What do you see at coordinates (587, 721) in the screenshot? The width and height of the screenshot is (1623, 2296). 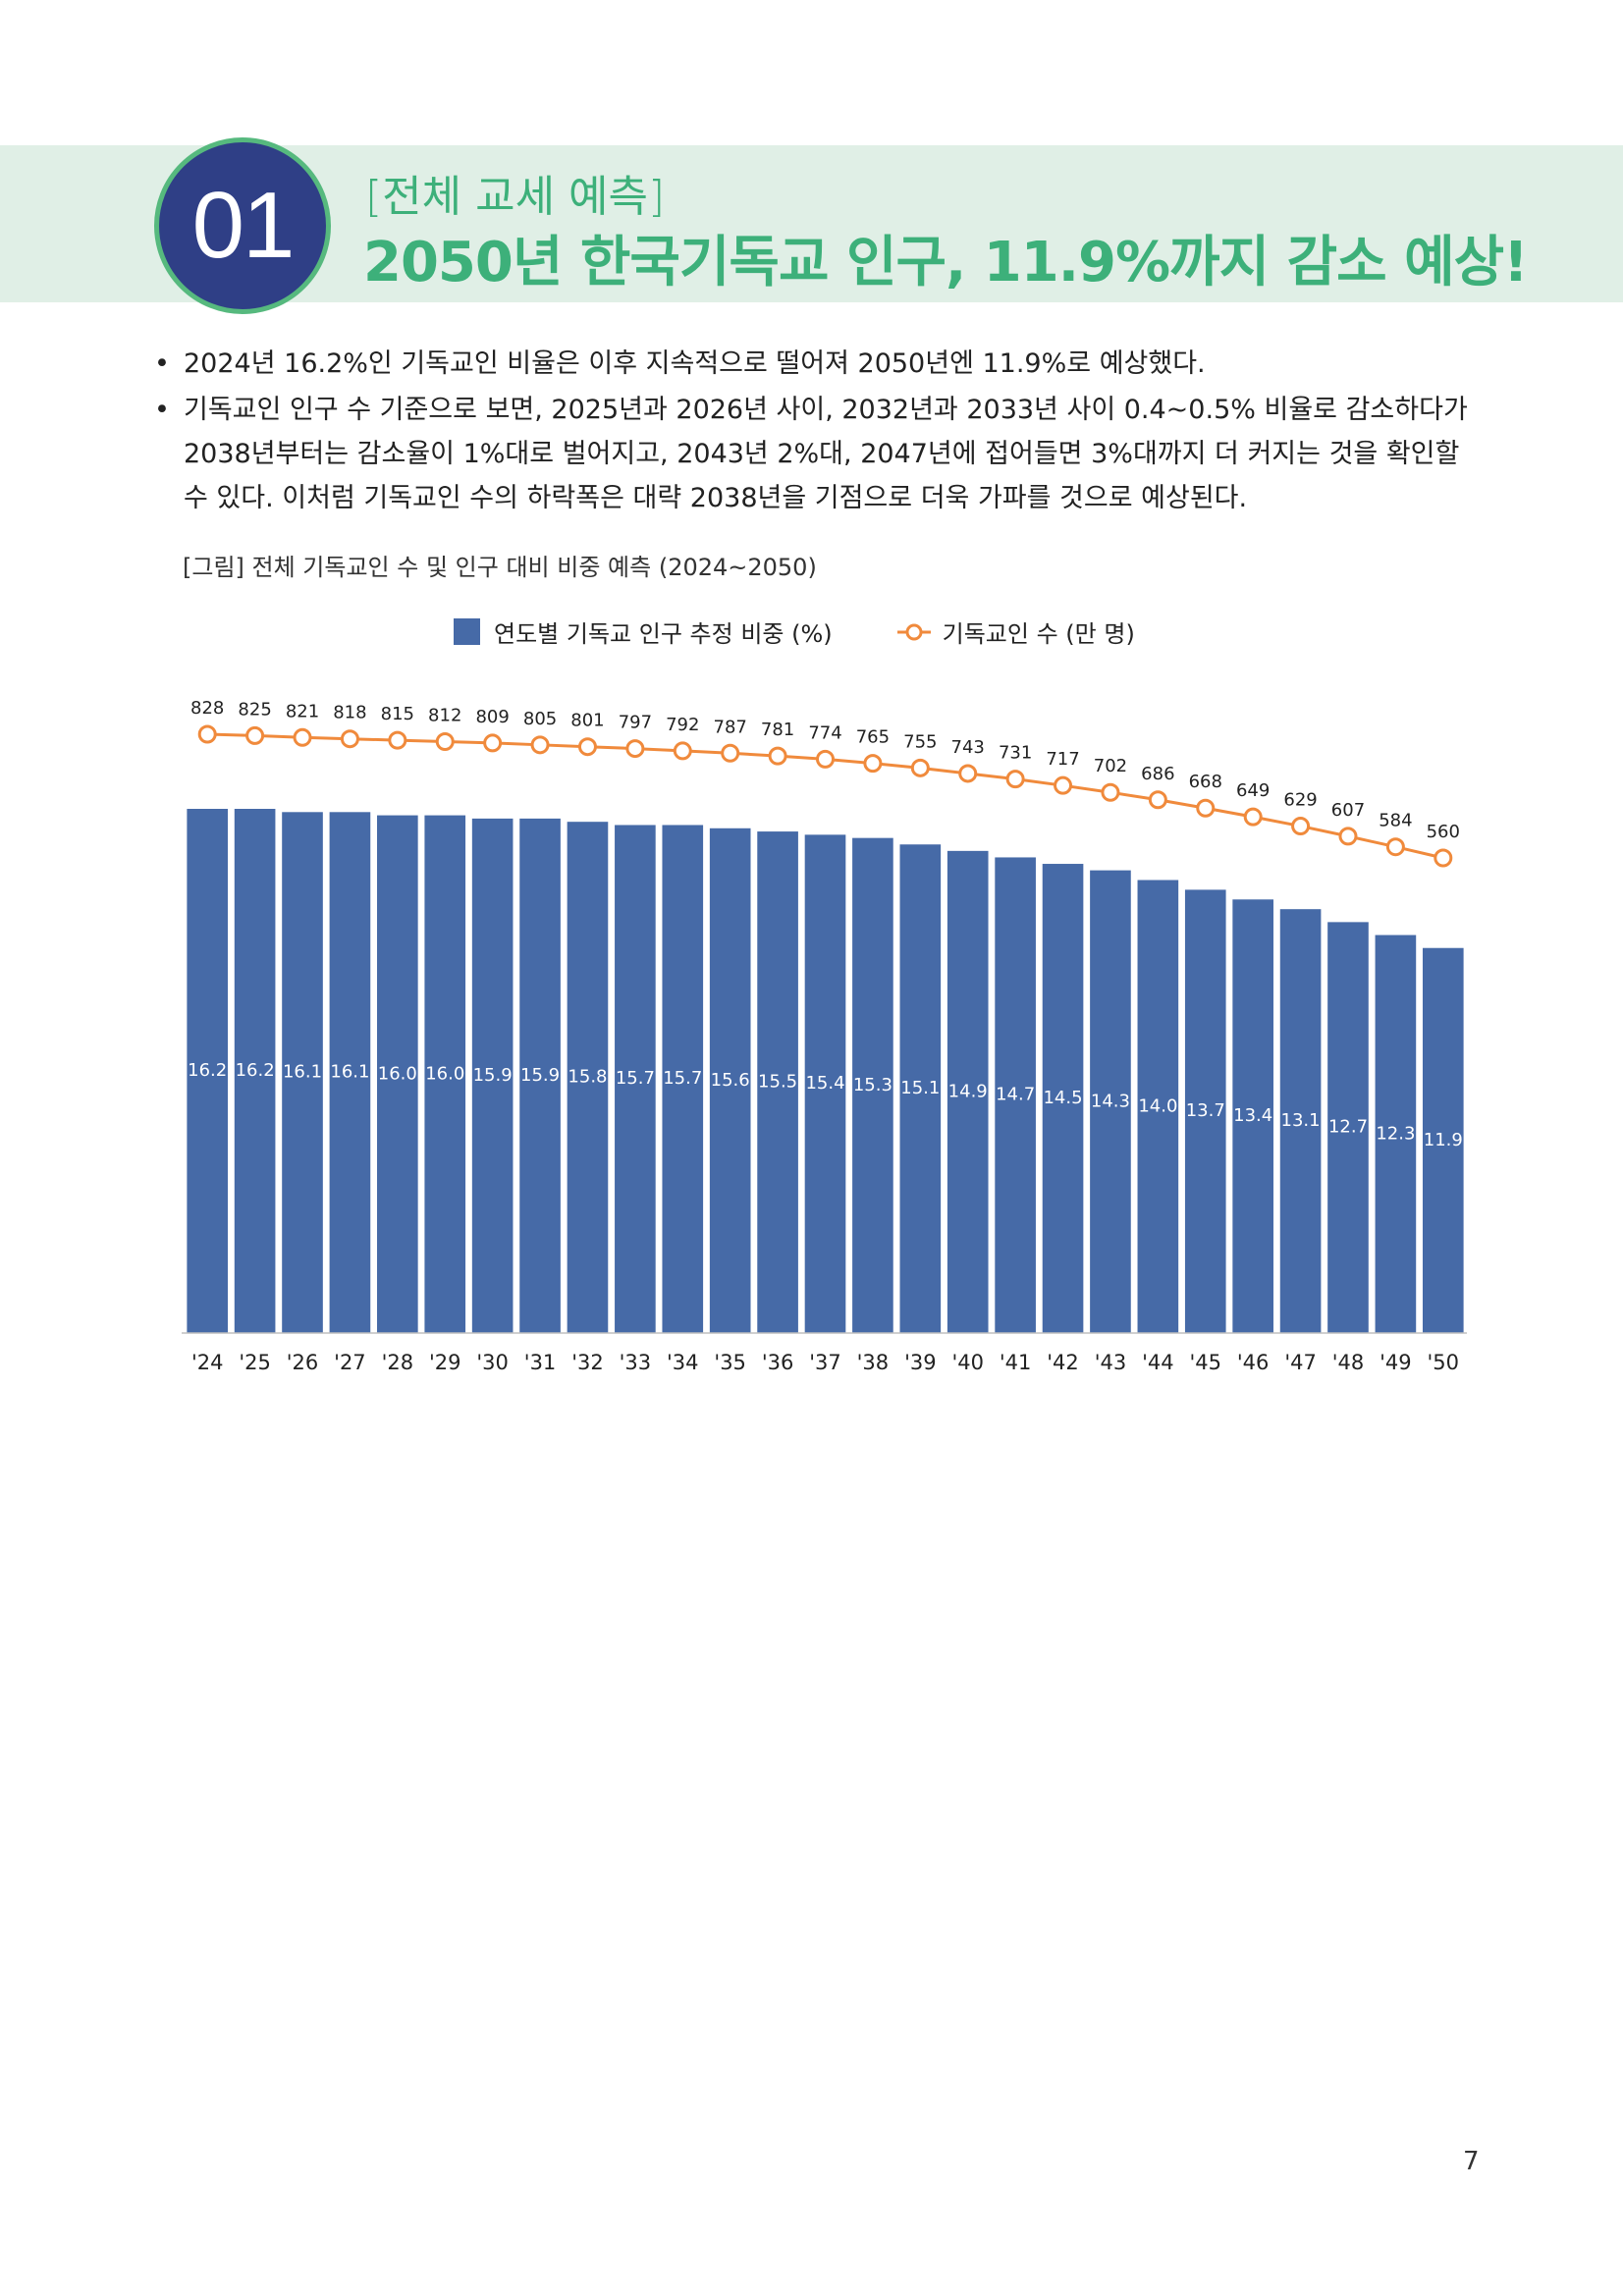 I see `line-value-label: 801` at bounding box center [587, 721].